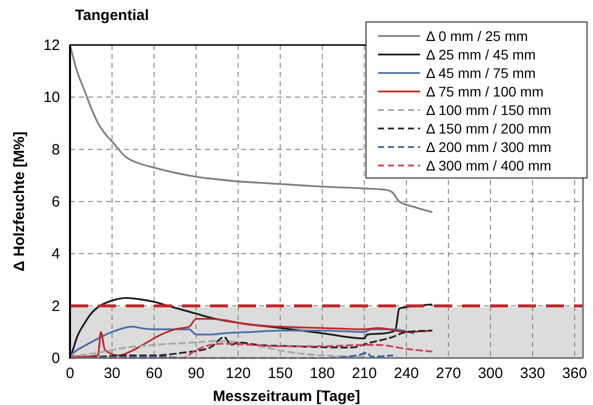 The width and height of the screenshot is (593, 405). Describe the element at coordinates (448, 373) in the screenshot. I see `x-tick-label: 270` at that location.